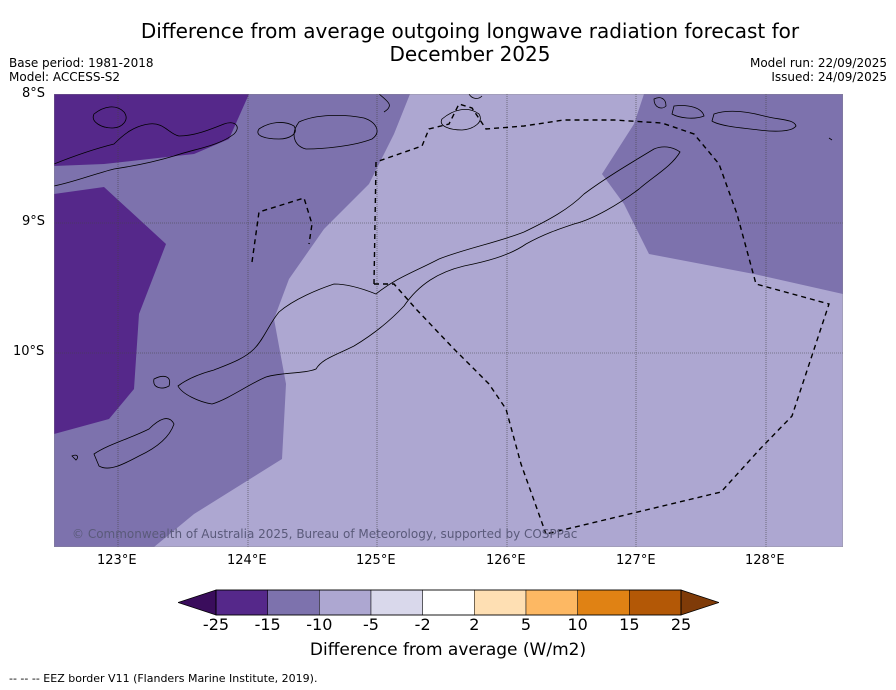  Describe the element at coordinates (29, 351) in the screenshot. I see `lat-label-10s: 10°S` at that location.